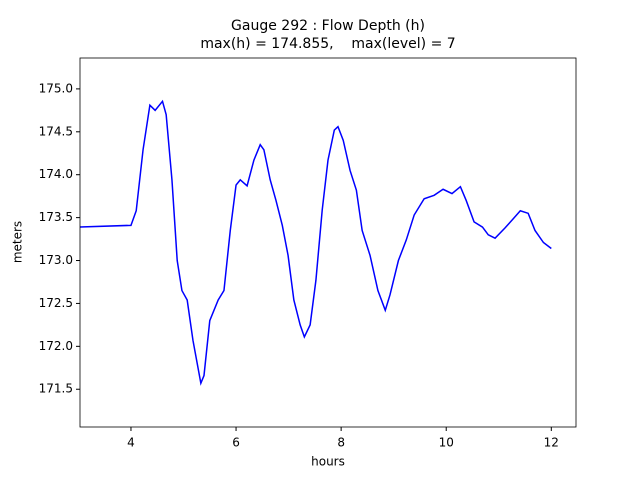 The width and height of the screenshot is (640, 480). Describe the element at coordinates (56, 174) in the screenshot. I see `y-tick-label: 174.0` at that location.